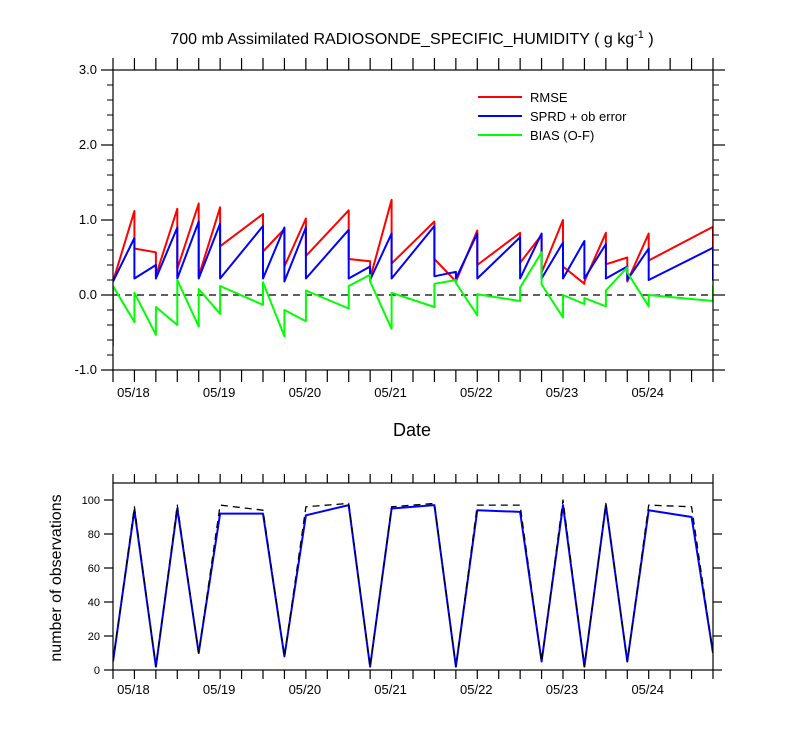 The width and height of the screenshot is (800, 750). What do you see at coordinates (412, 430) in the screenshot?
I see `x-axis-label: Date` at bounding box center [412, 430].